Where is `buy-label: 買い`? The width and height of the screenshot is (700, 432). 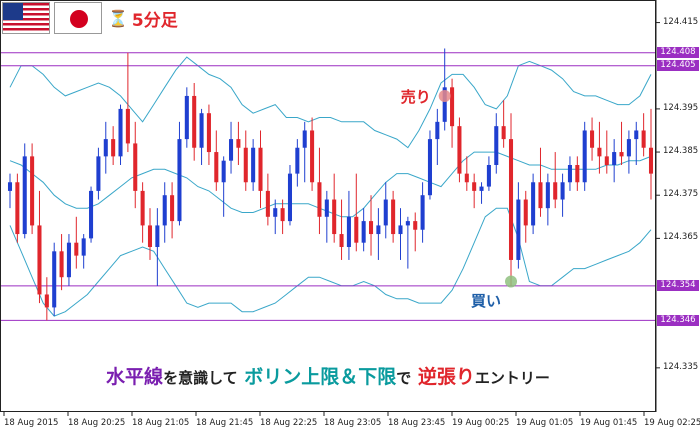 buy-label: 買い is located at coordinates (486, 300).